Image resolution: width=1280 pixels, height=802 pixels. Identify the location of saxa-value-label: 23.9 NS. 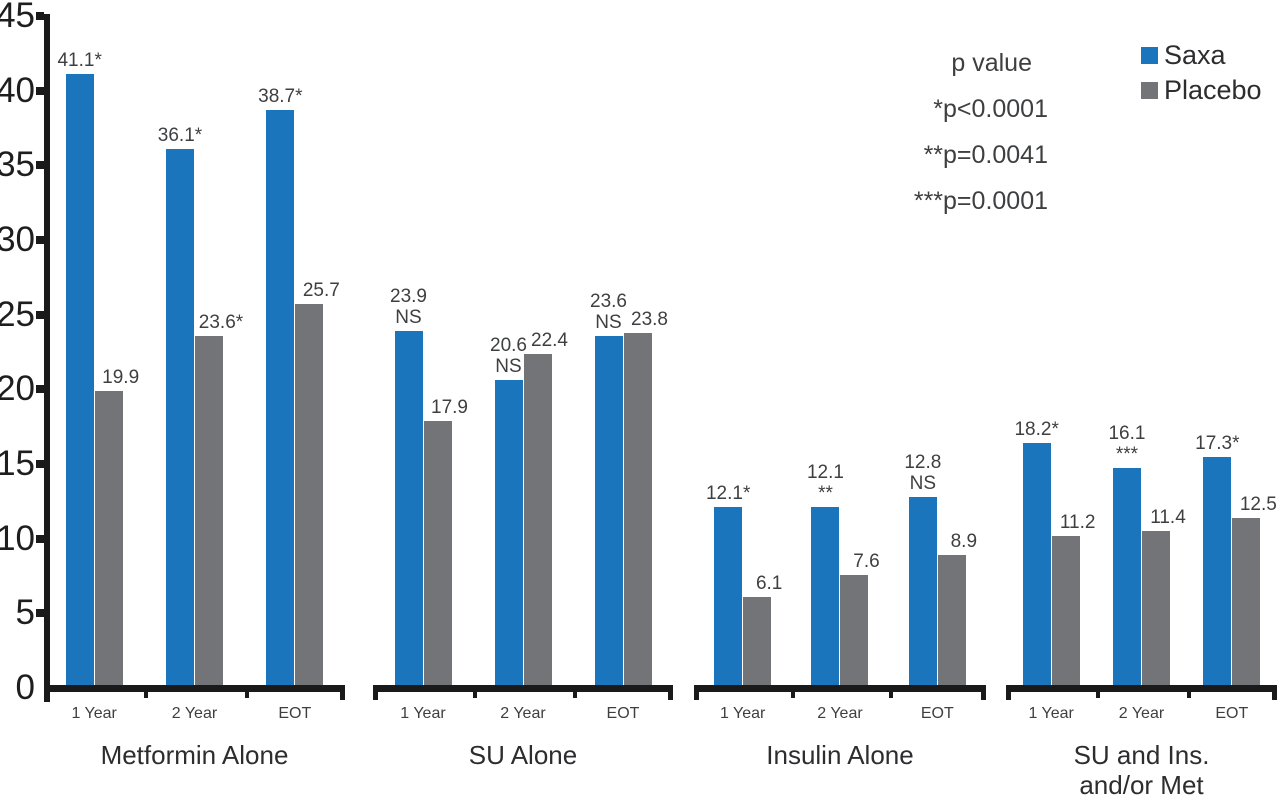
(408, 307).